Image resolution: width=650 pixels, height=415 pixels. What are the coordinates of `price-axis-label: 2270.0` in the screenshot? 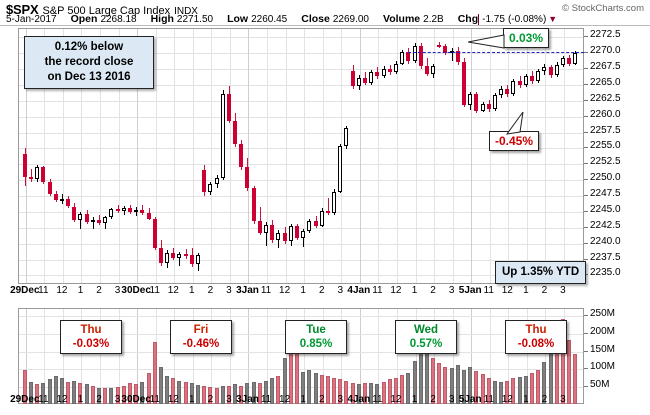 It's located at (605, 51).